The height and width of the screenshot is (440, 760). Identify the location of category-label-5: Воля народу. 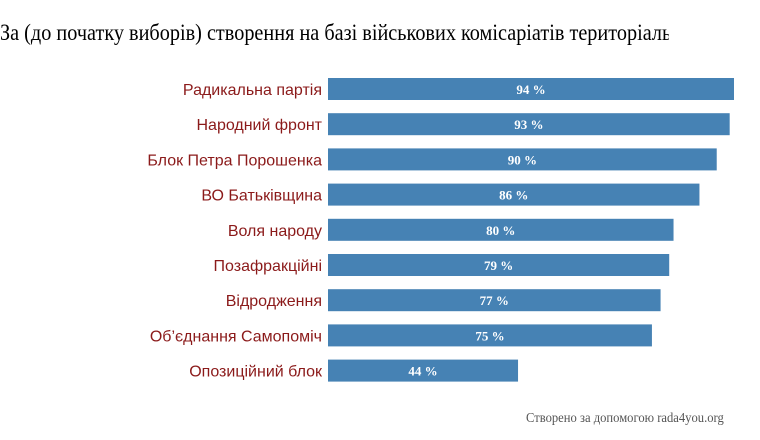
(275, 231).